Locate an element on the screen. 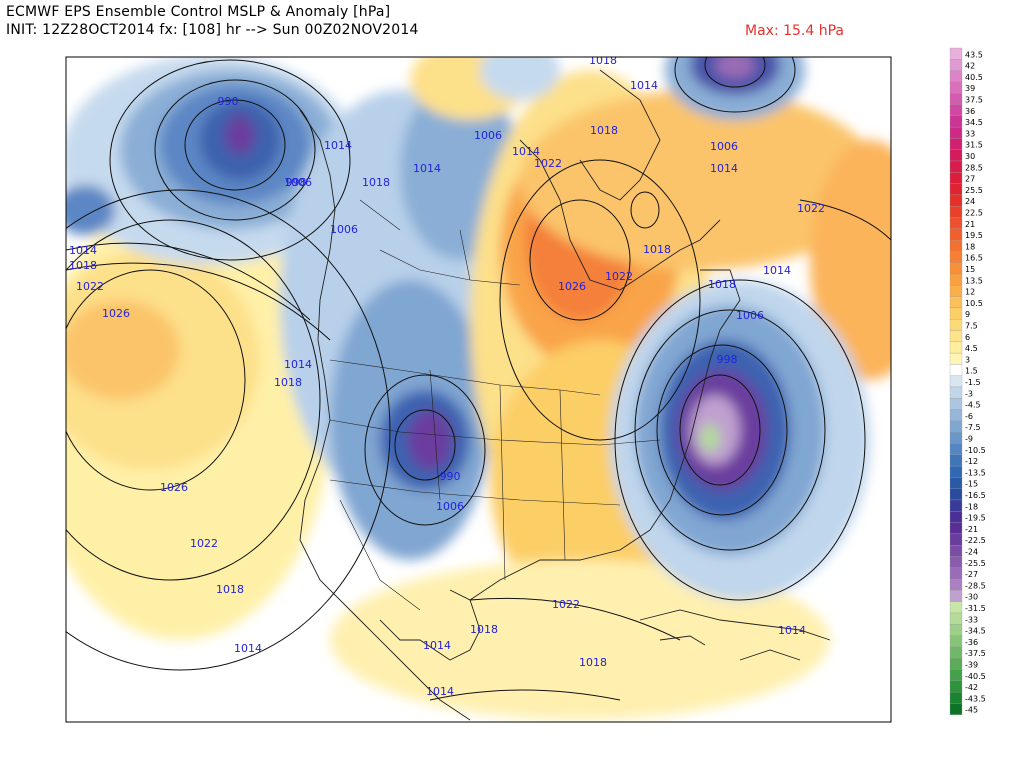 This screenshot has width=1024, height=768. colorbar-tick-label: -4.5 is located at coordinates (973, 405).